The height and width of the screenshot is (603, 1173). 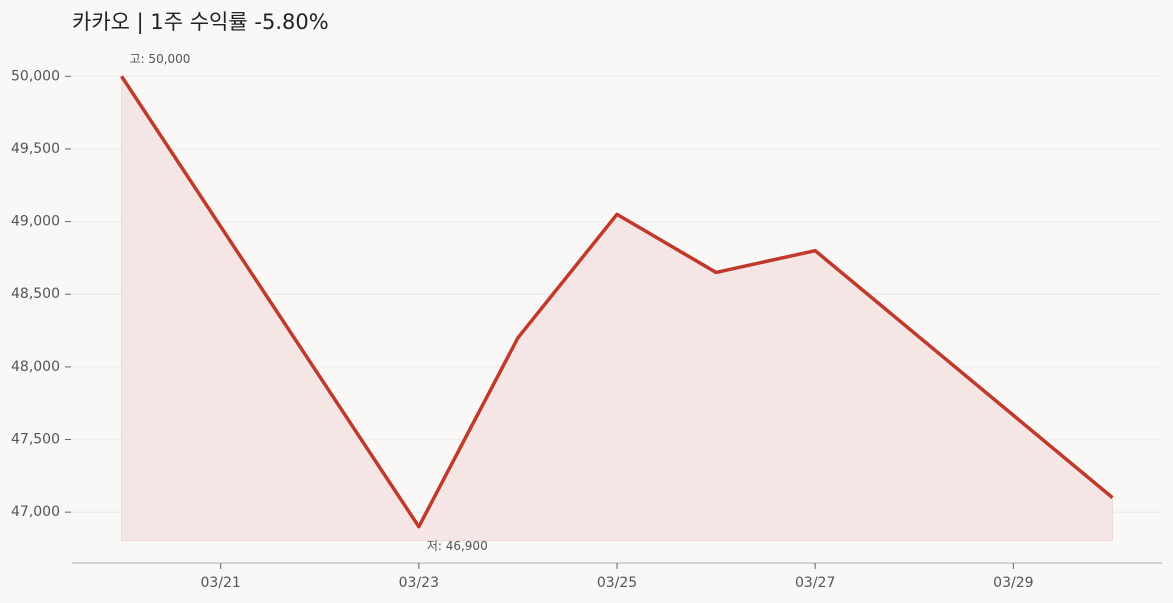 What do you see at coordinates (220, 583) in the screenshot?
I see `x-tick-label: 03/21` at bounding box center [220, 583].